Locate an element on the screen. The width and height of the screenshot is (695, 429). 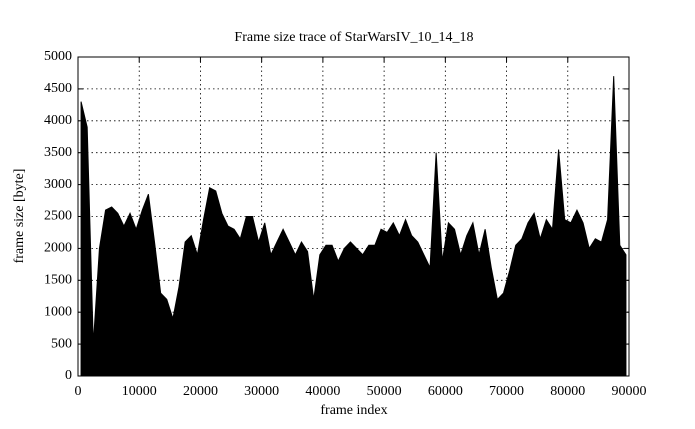
x-tick-label: 40000 is located at coordinates (322, 391).